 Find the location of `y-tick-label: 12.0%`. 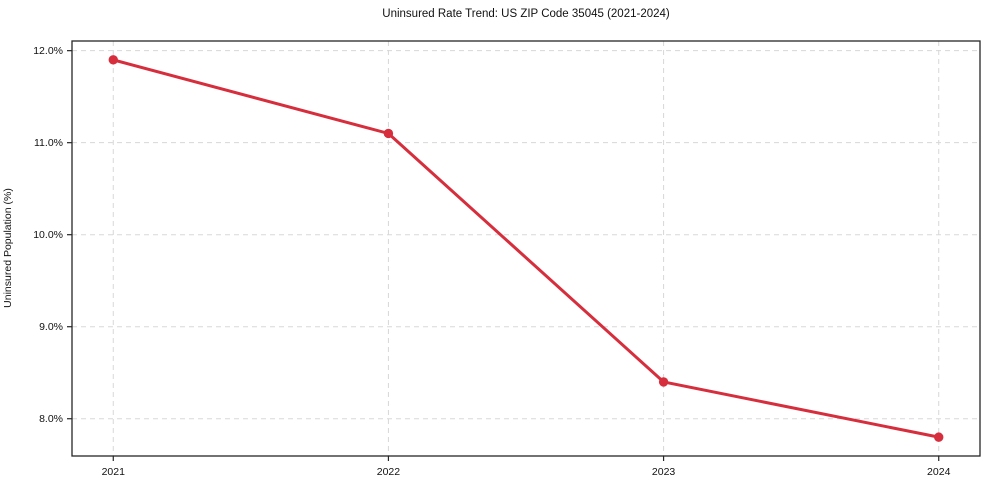

y-tick-label: 12.0% is located at coordinates (48, 51).